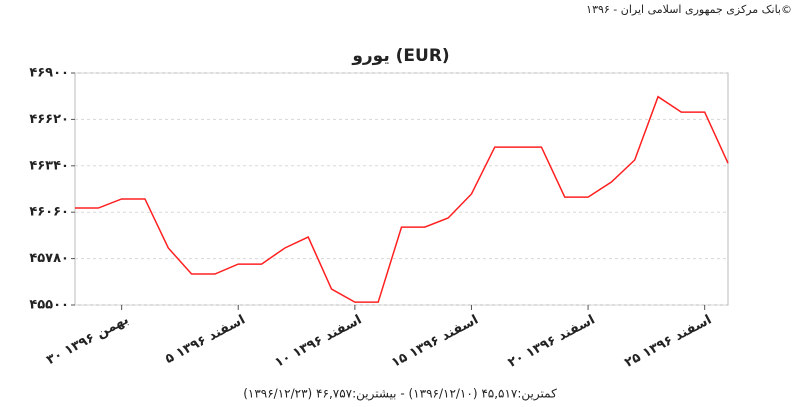 Image resolution: width=800 pixels, height=407 pixels. What do you see at coordinates (49, 119) in the screenshot?
I see `y-tick-label: ۴۶۶۲۰` at bounding box center [49, 119].